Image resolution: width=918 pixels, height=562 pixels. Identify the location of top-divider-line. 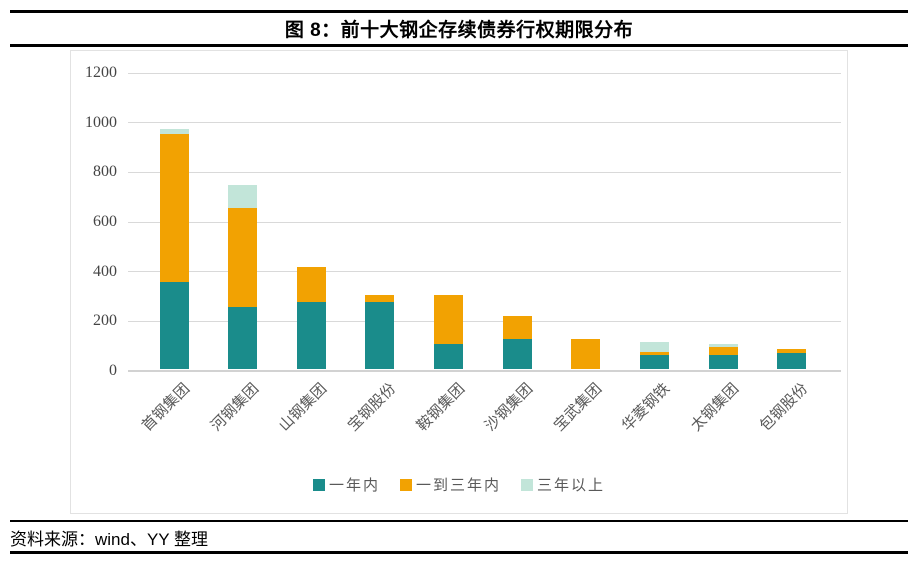
(459, 11).